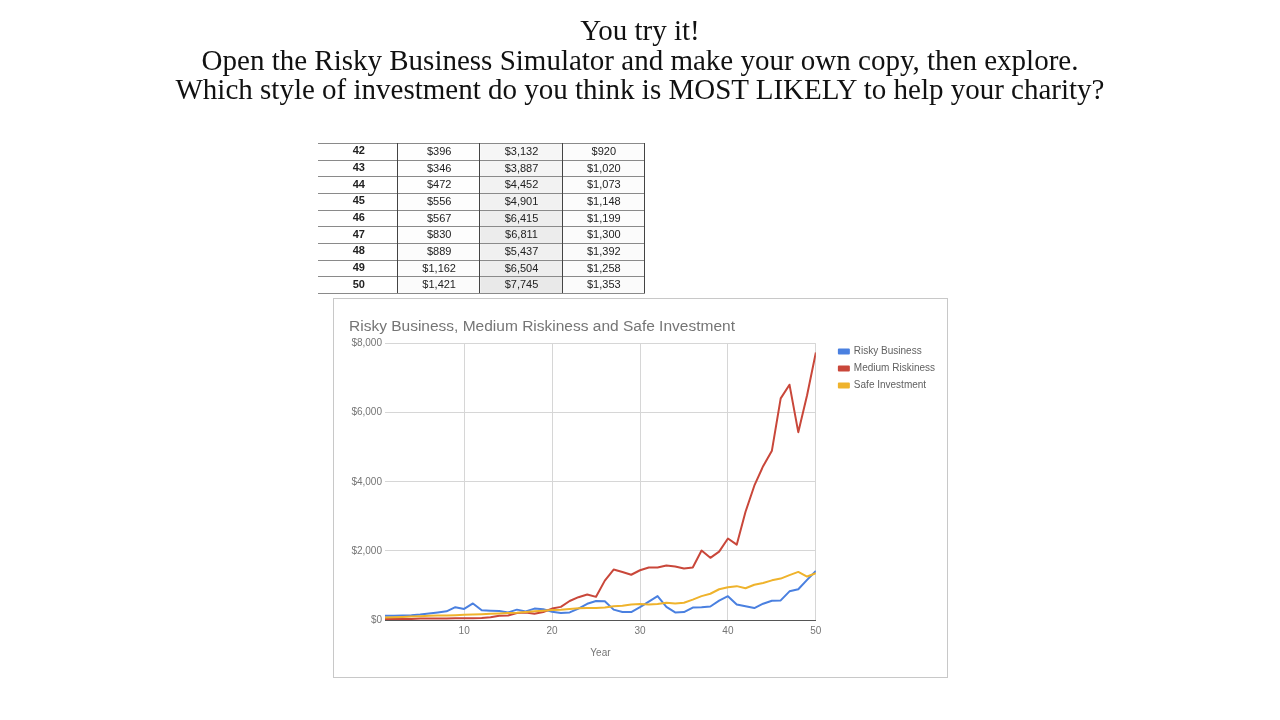 Image resolution: width=1280 pixels, height=720 pixels. What do you see at coordinates (358, 267) in the screenshot?
I see `y-tick-label: 49` at bounding box center [358, 267].